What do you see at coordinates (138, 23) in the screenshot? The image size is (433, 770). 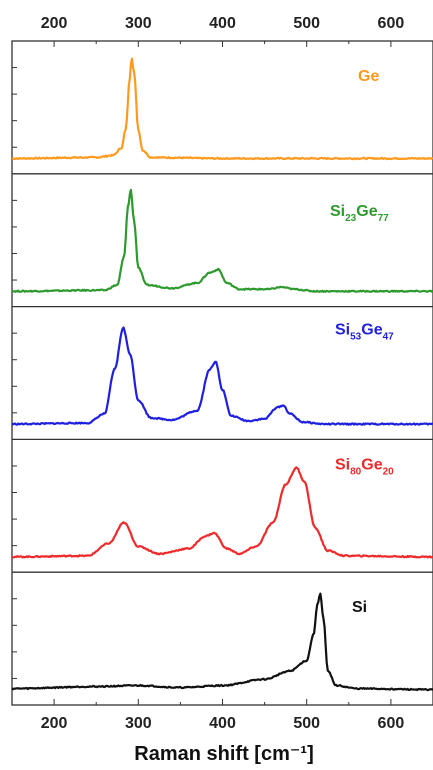 I see `x-tick-label-top: 300` at bounding box center [138, 23].